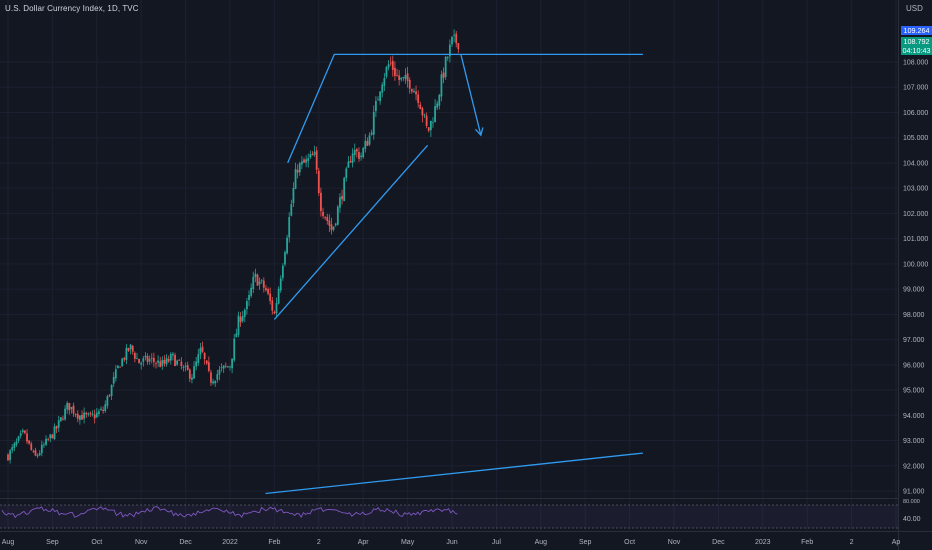  What do you see at coordinates (896, 542) in the screenshot?
I see `x-tick-label: Ap` at bounding box center [896, 542].